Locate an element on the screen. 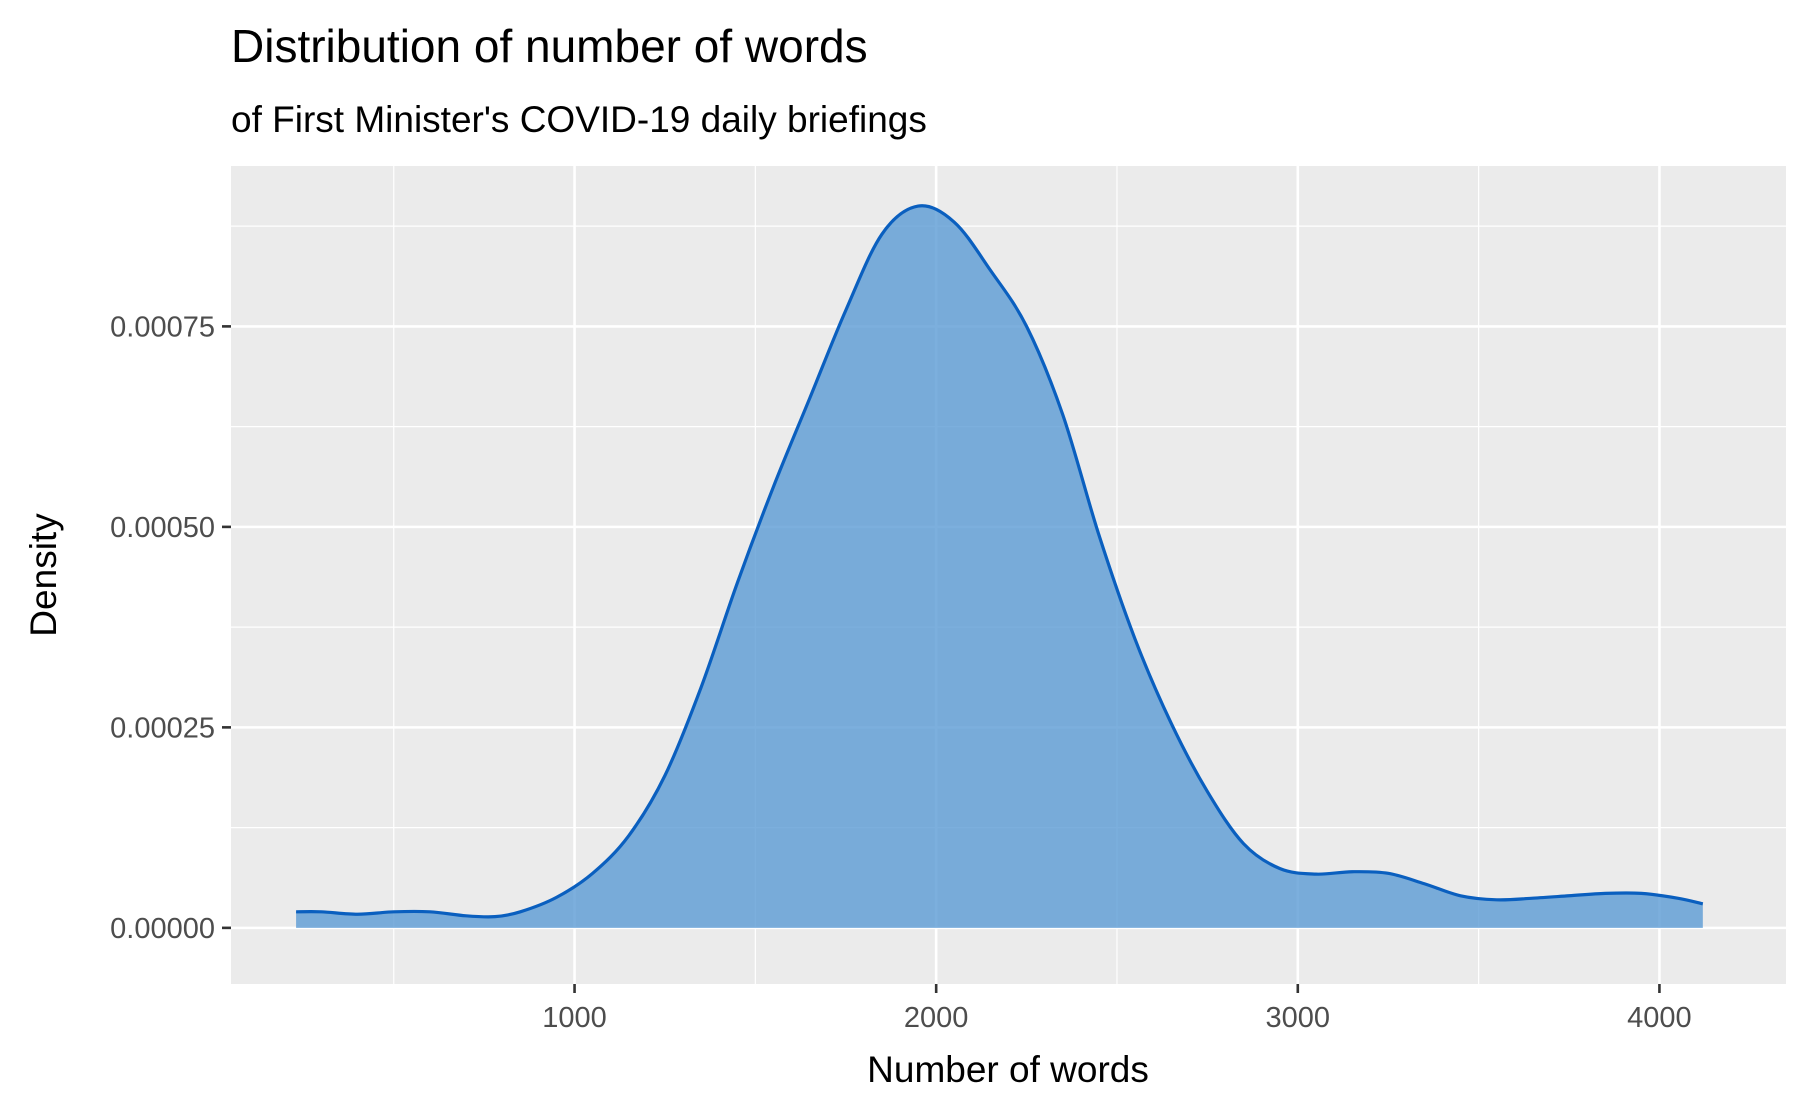  y-tick-label: 0.00050 is located at coordinates (162, 528).